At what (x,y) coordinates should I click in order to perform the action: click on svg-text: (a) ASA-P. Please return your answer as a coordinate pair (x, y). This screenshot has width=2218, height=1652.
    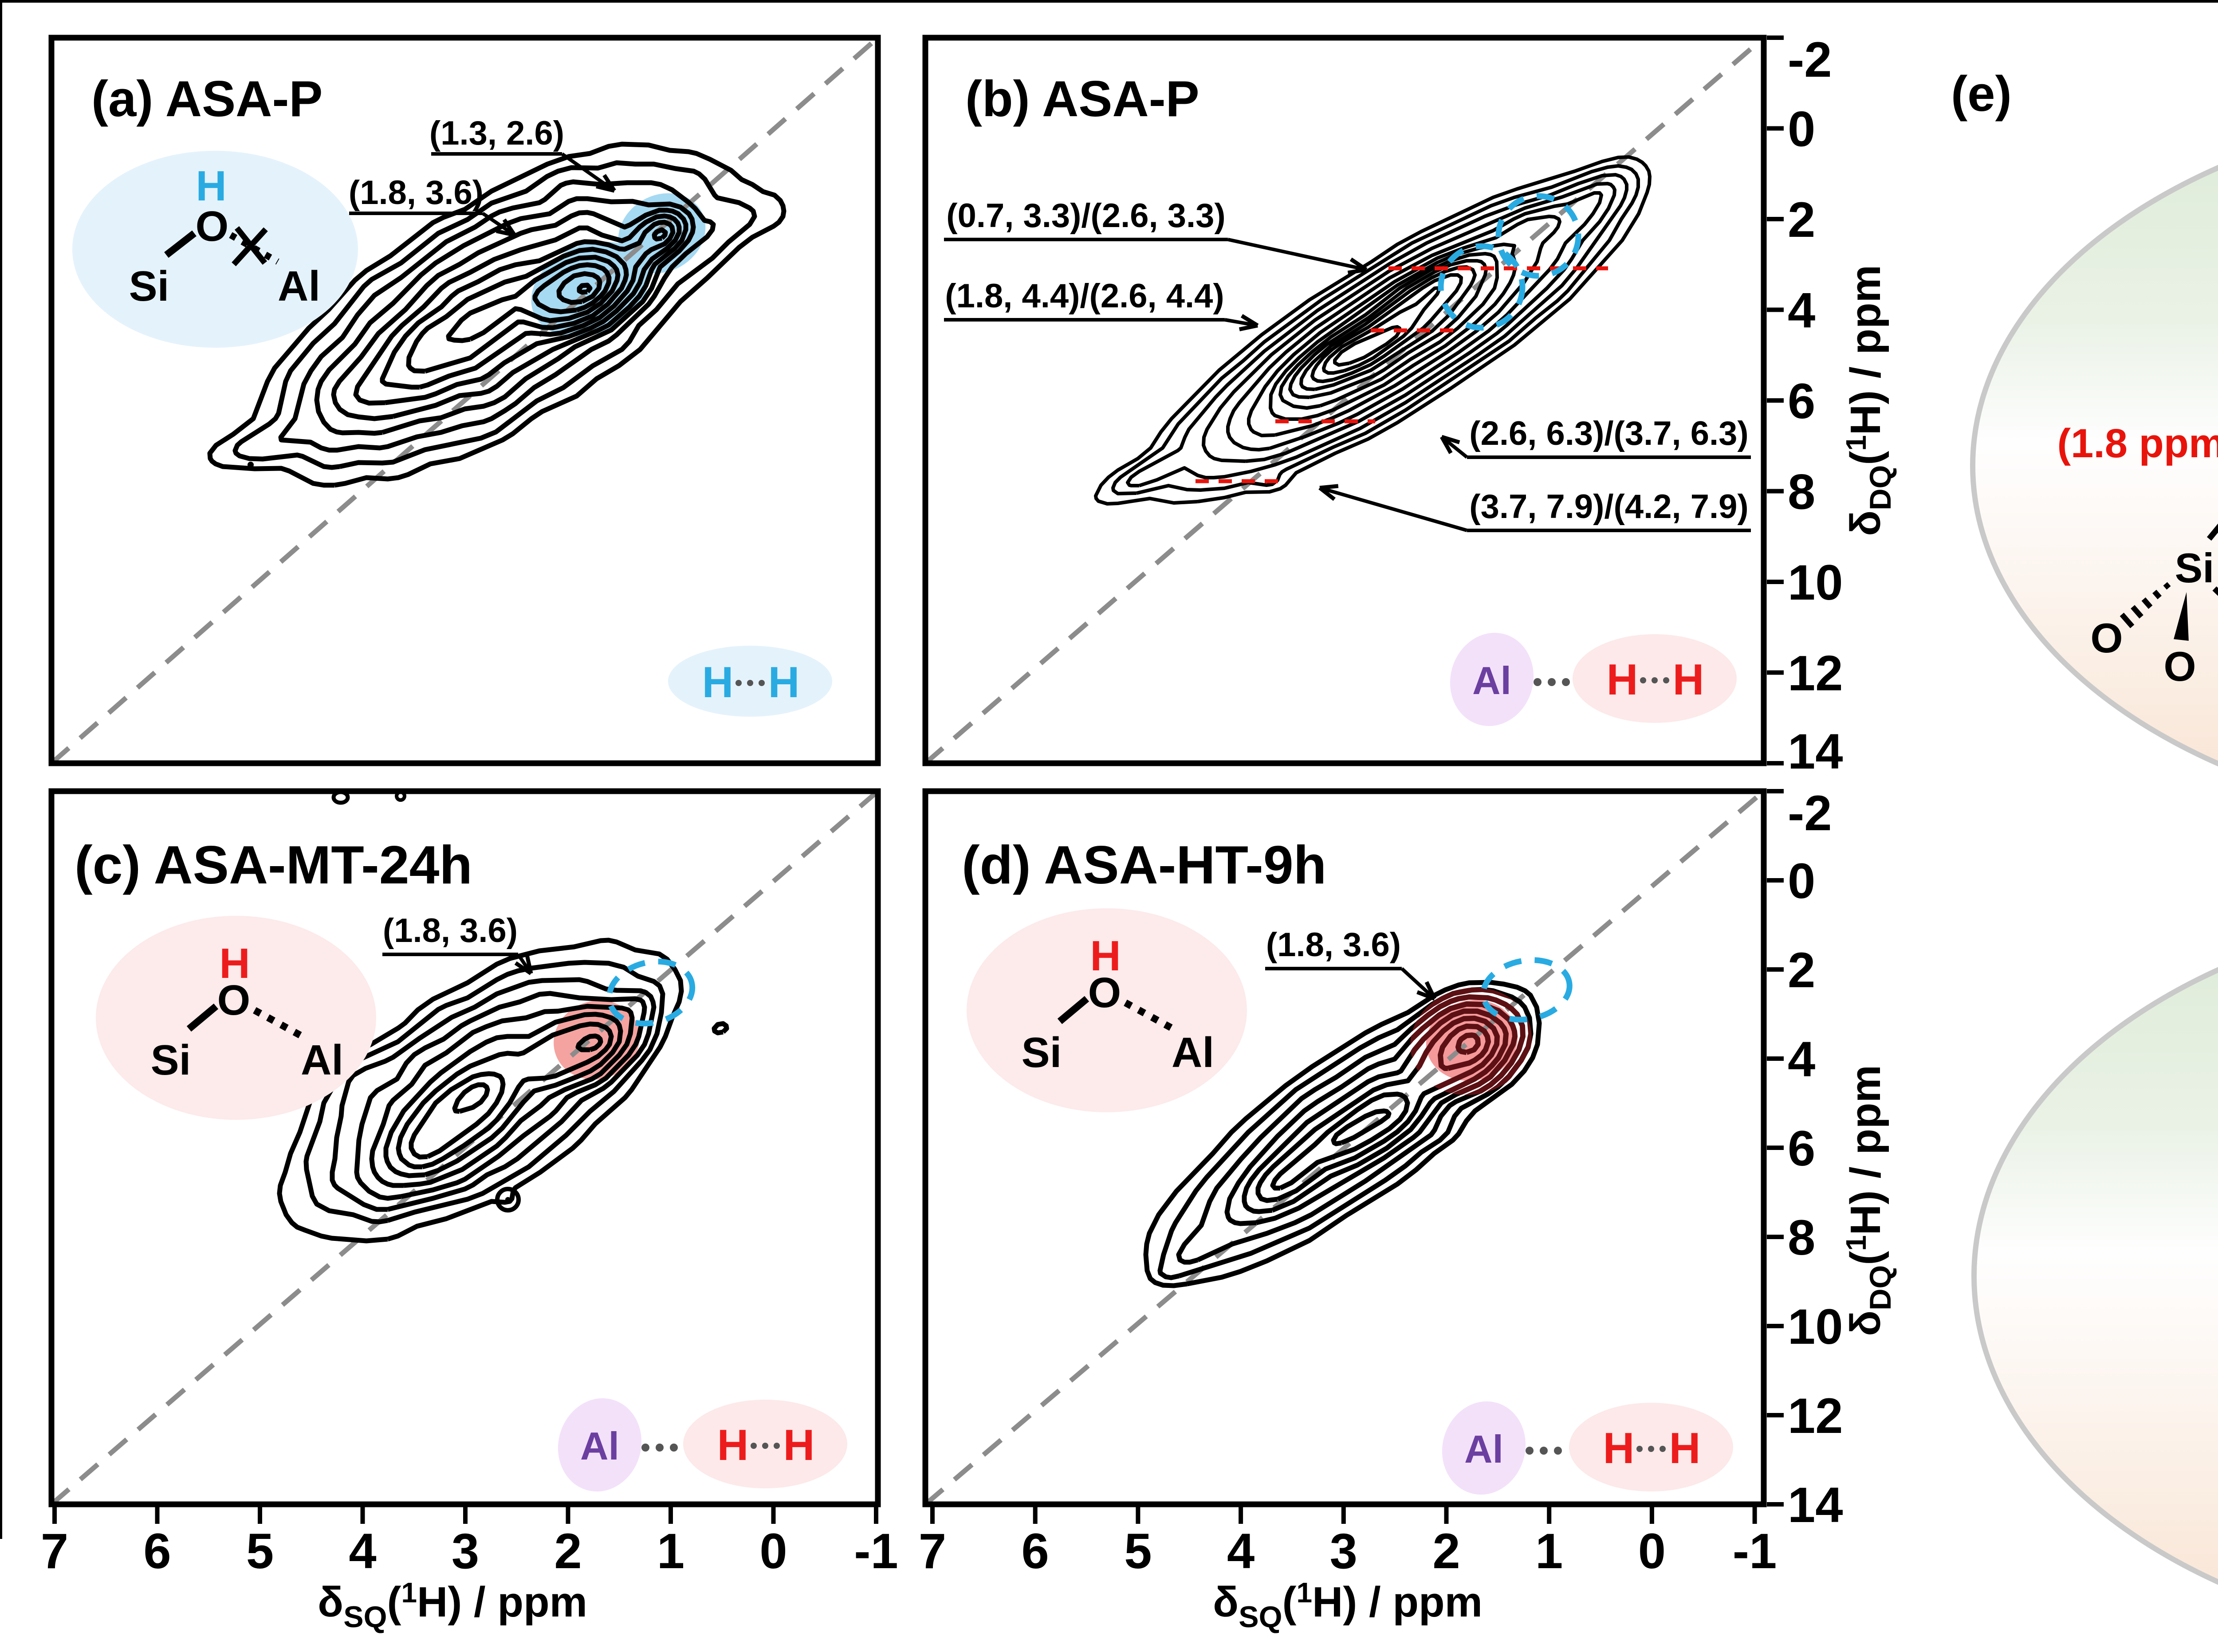
    Looking at the image, I should click on (206, 99).